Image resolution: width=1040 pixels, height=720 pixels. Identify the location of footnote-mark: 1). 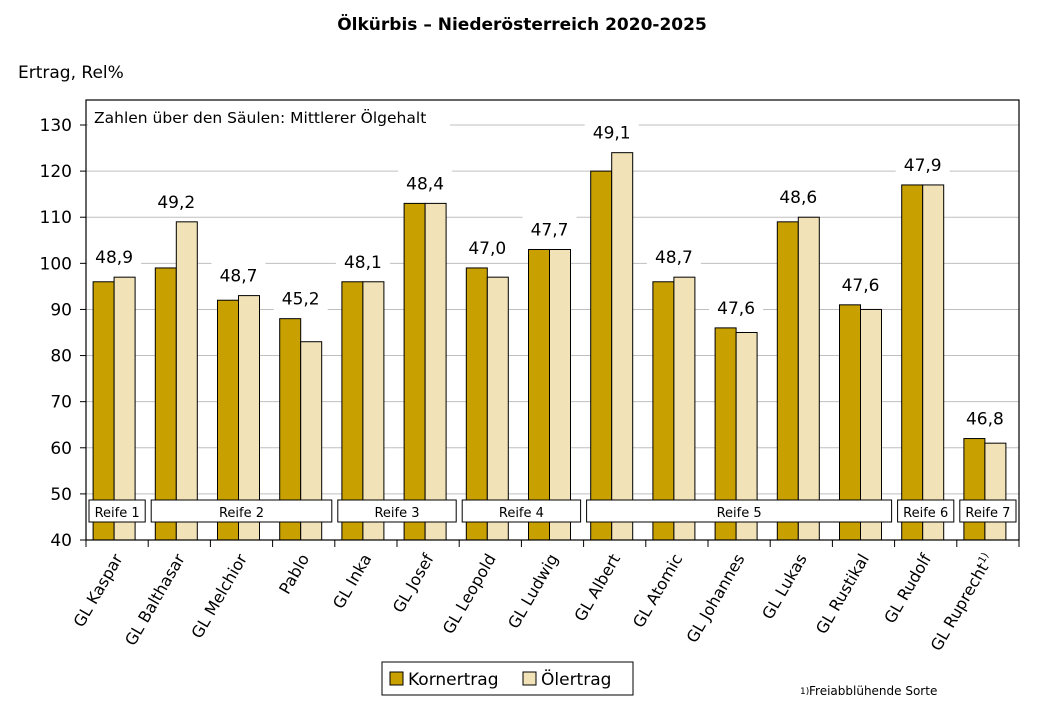
(804, 692).